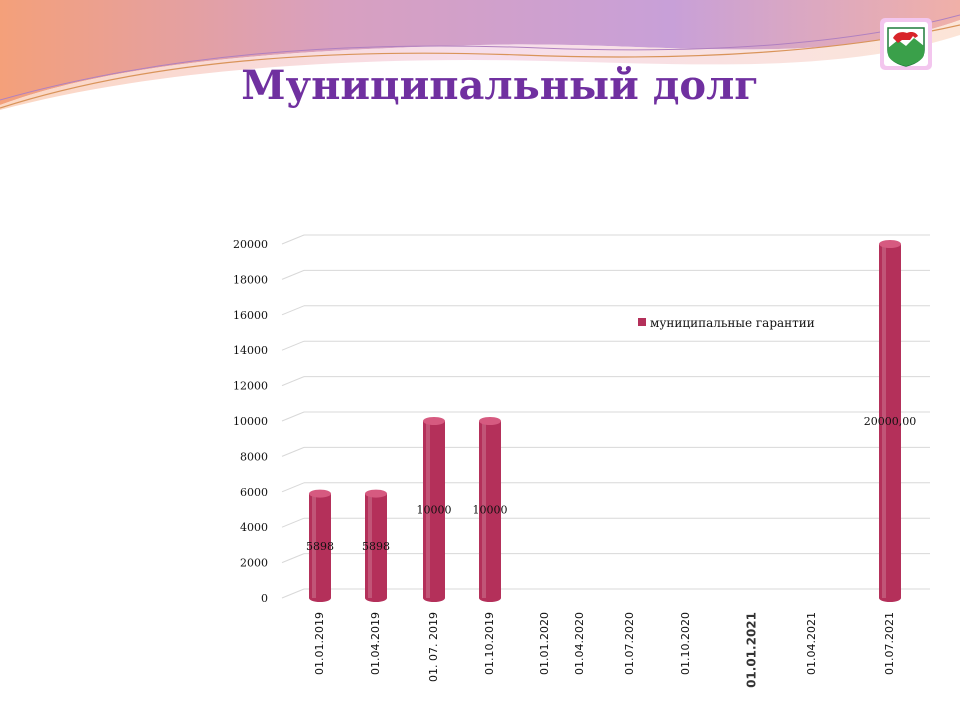  What do you see at coordinates (254, 456) in the screenshot?
I see `y-tick-label: 8000` at bounding box center [254, 456].